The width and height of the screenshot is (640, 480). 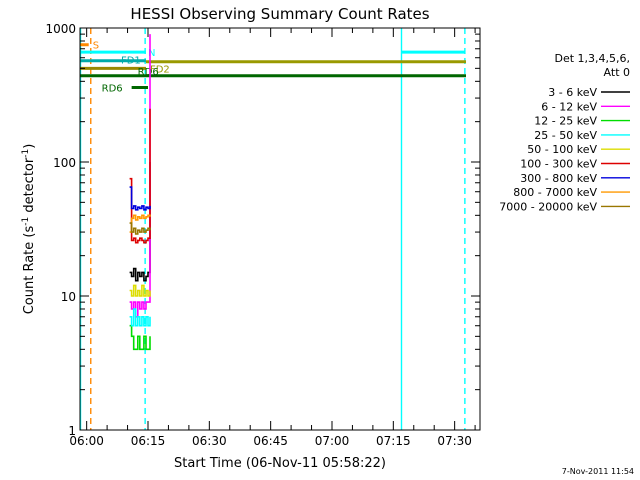 I want to click on x-tick-label: 07:30, so click(x=454, y=441).